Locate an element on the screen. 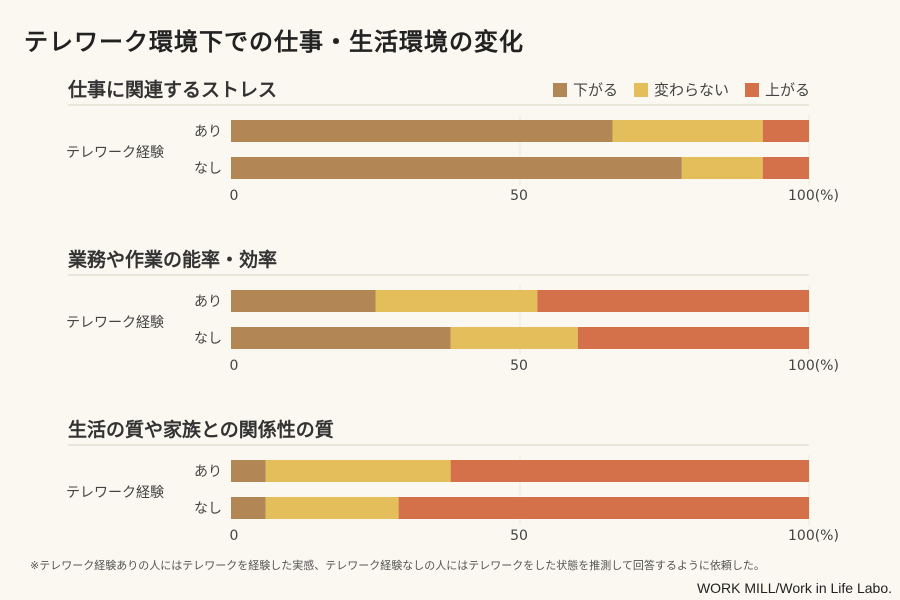 The image size is (900, 600). chart-1-category-label-2: なし is located at coordinates (208, 169).